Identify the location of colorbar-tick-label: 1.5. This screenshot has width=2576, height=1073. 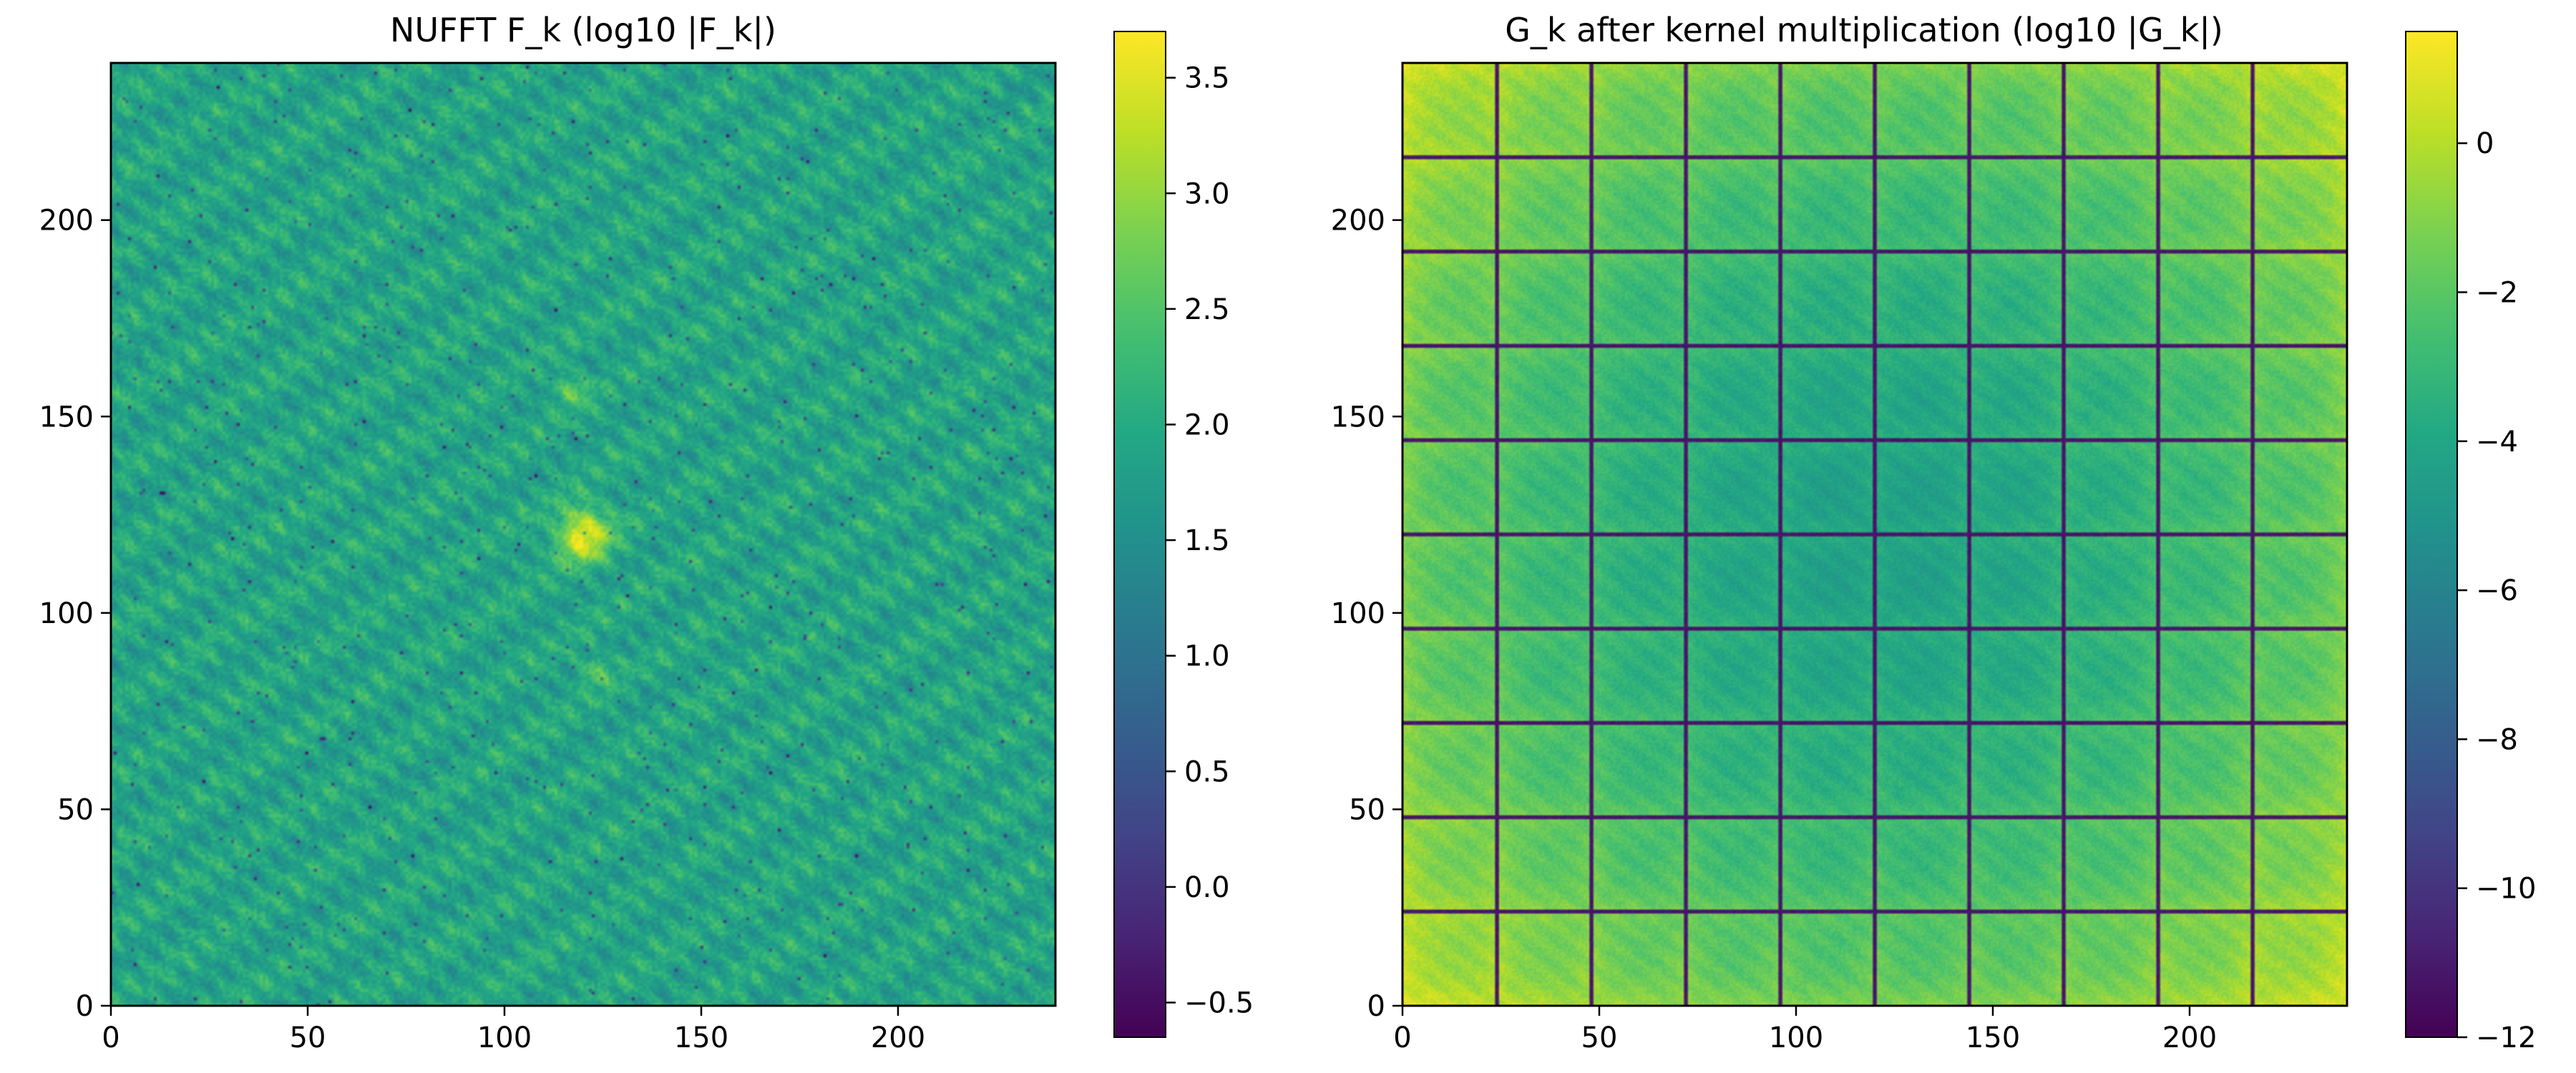
(1207, 540).